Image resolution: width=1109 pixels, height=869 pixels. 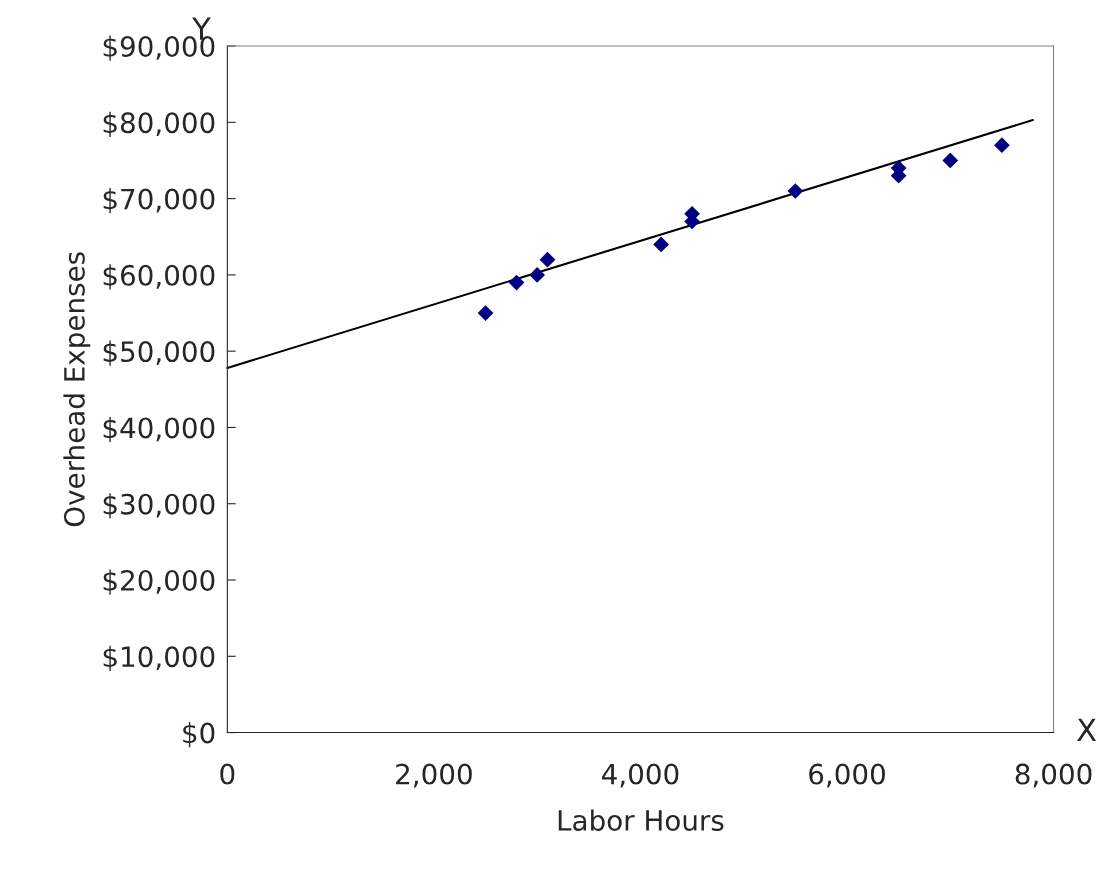 I want to click on x-tick-label: 0, so click(x=227, y=774).